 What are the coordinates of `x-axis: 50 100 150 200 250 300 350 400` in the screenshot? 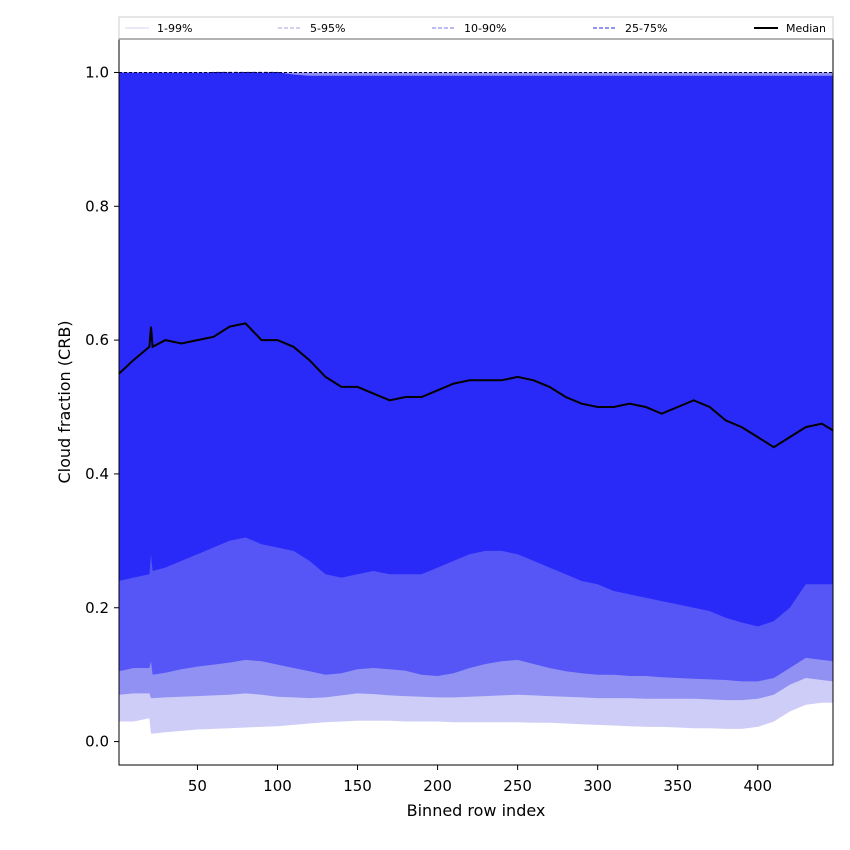 It's located at (480, 780).